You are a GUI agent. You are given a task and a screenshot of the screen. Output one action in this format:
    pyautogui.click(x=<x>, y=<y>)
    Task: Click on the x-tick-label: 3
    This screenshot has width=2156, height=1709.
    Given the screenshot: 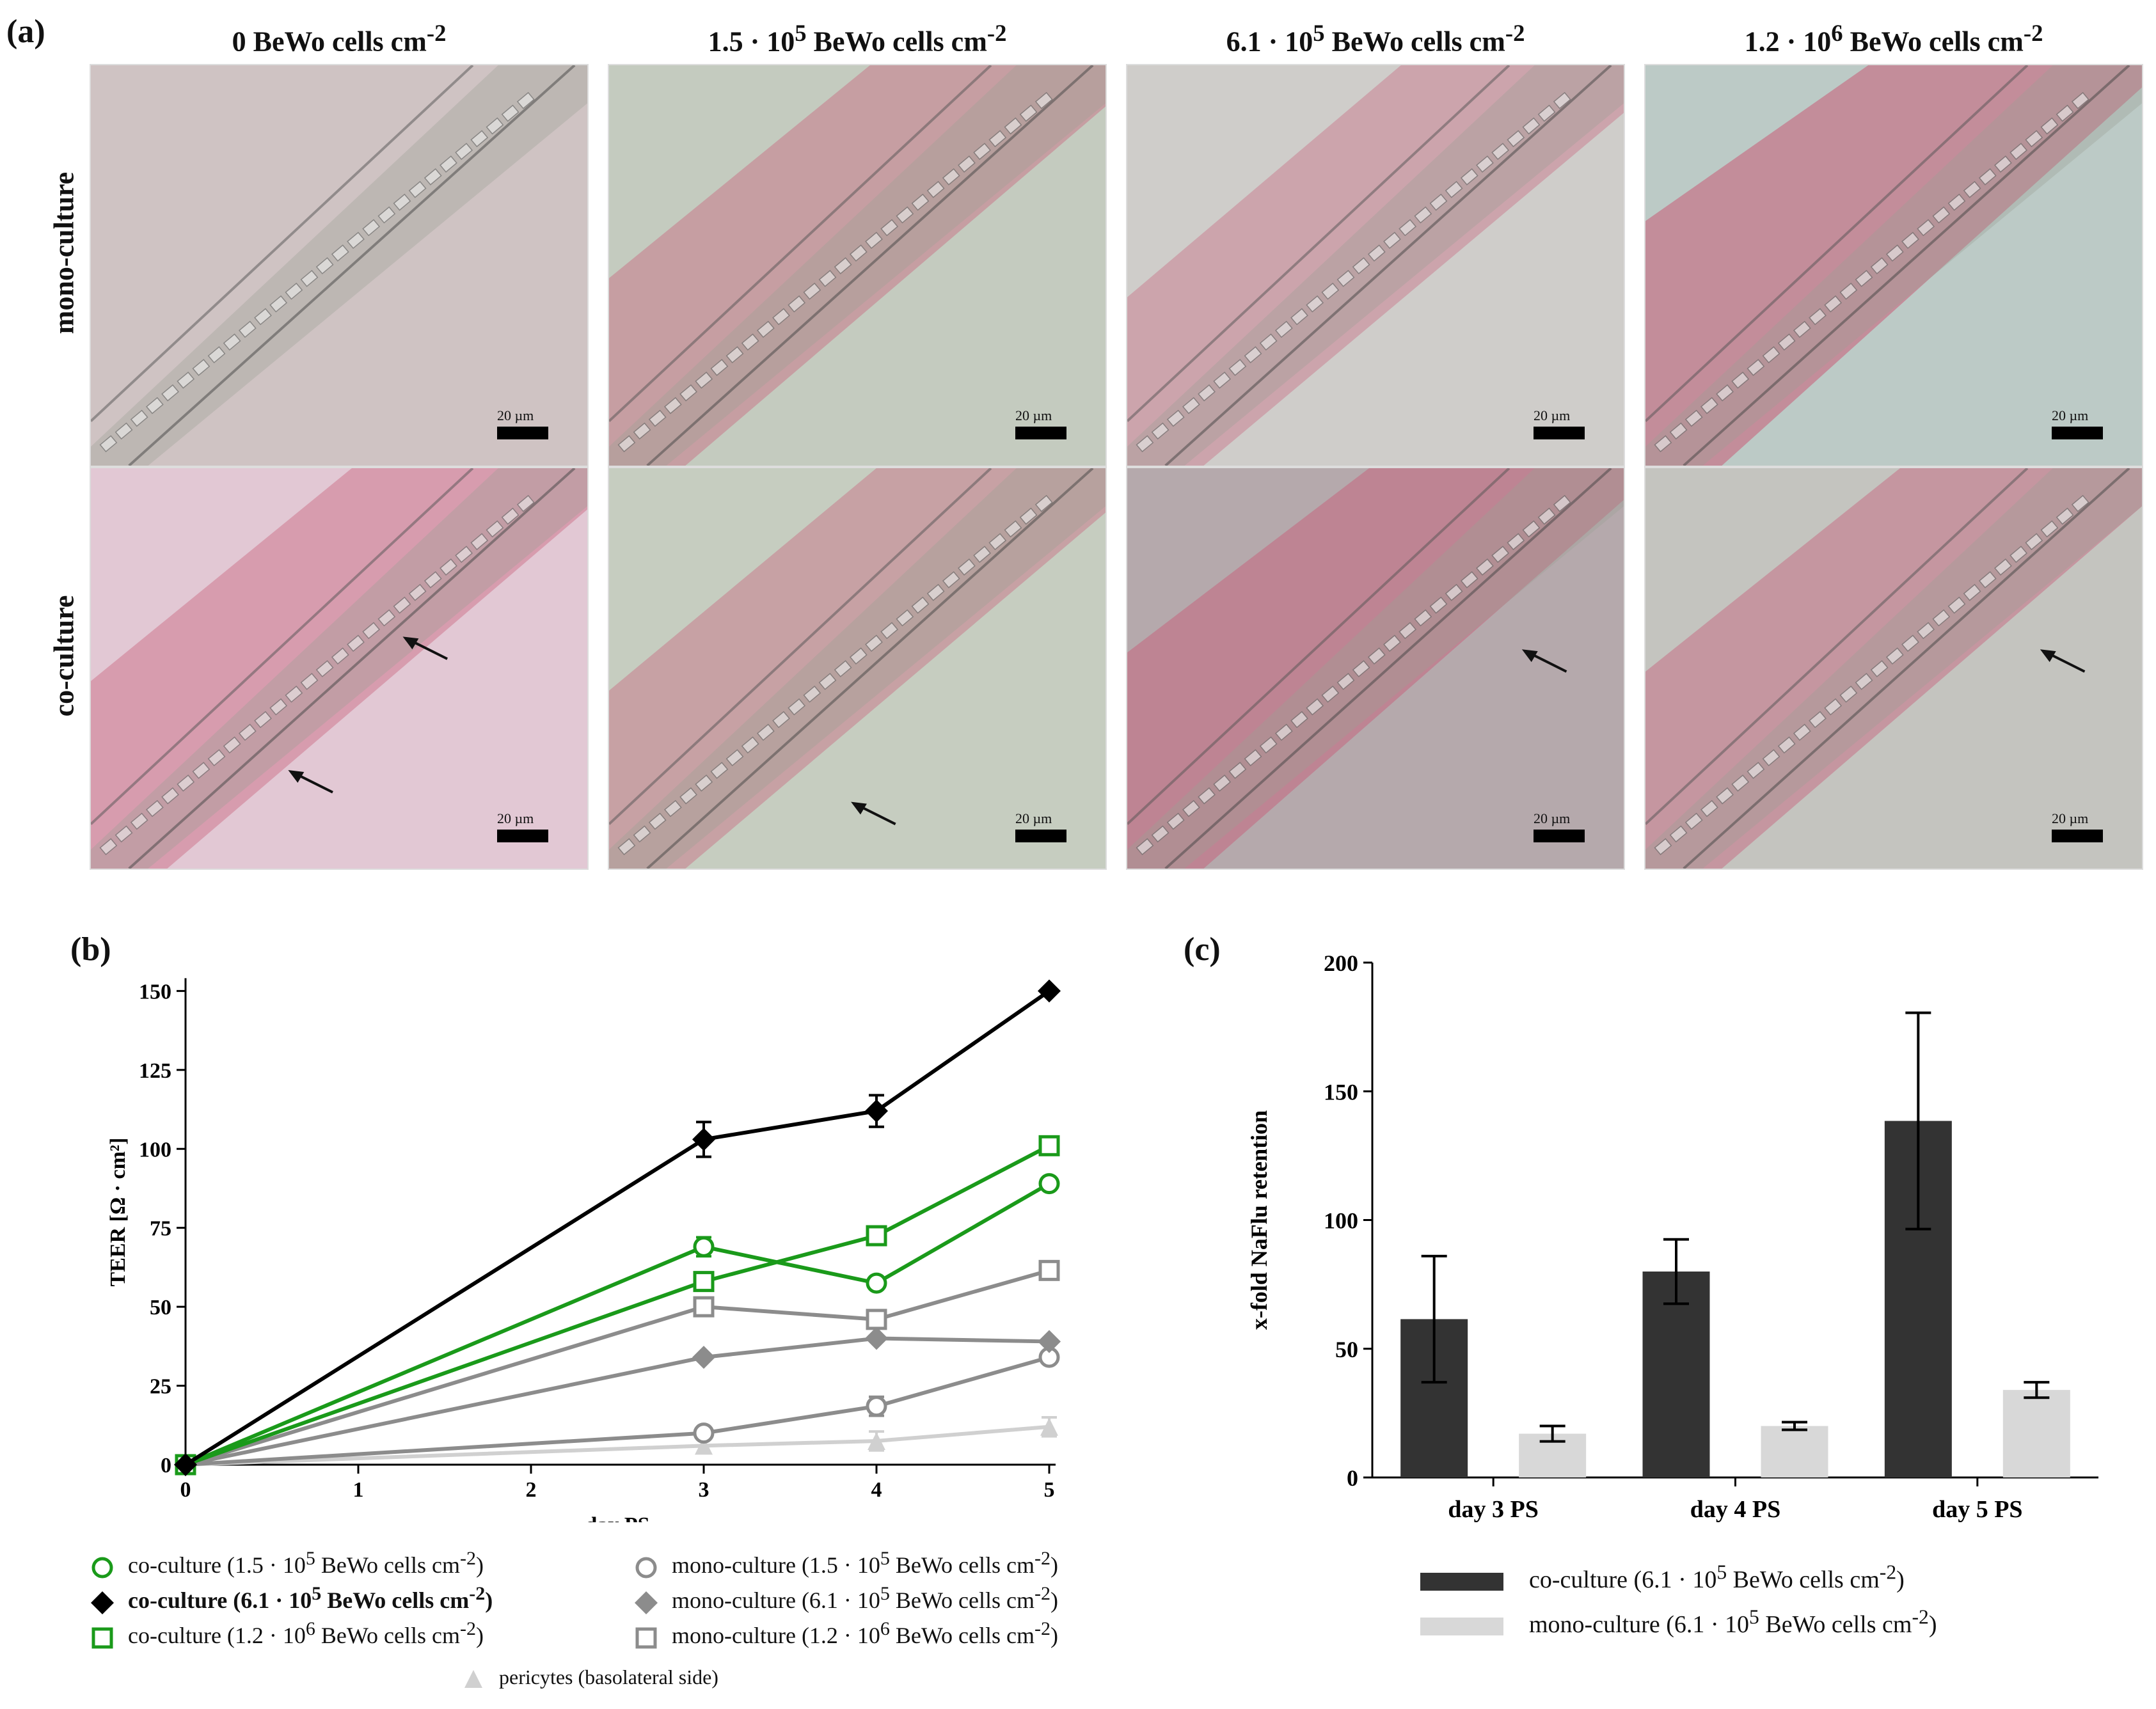 What is the action you would take?
    pyautogui.click(x=704, y=1490)
    